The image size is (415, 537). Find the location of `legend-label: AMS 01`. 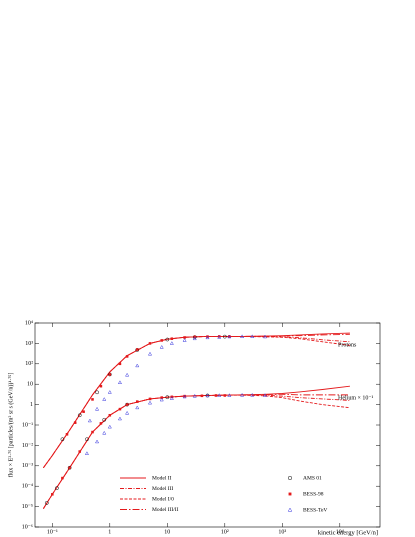

legend-label: AMS 01 is located at coordinates (312, 478).